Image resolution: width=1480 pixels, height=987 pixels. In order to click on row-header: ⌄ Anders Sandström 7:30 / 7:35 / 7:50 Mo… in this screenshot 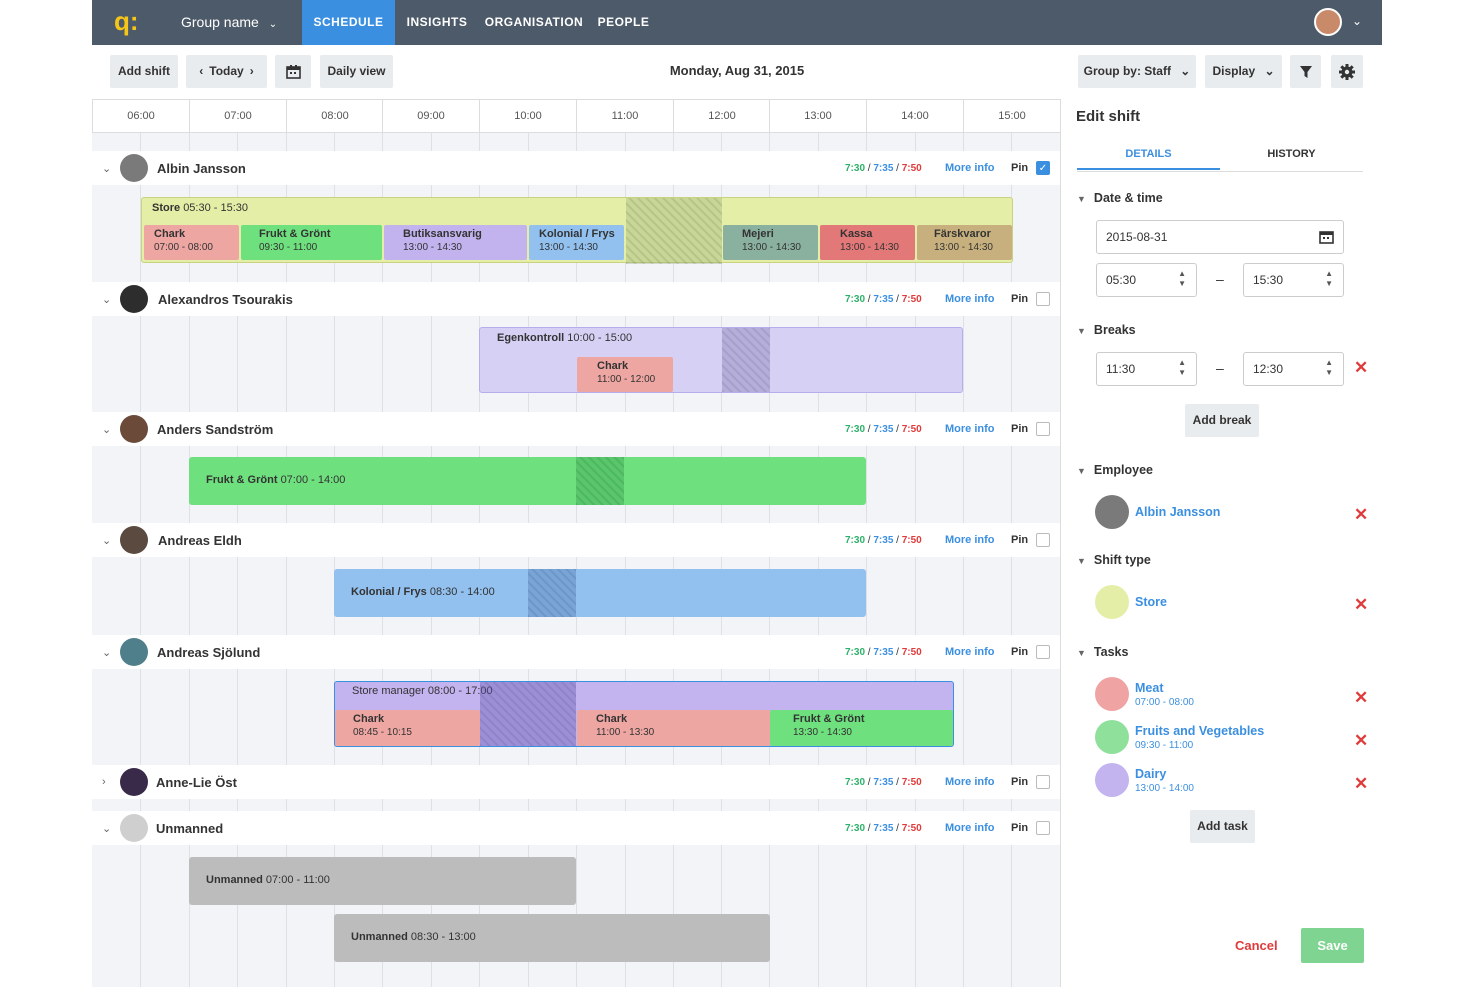, I will do `click(576, 429)`.